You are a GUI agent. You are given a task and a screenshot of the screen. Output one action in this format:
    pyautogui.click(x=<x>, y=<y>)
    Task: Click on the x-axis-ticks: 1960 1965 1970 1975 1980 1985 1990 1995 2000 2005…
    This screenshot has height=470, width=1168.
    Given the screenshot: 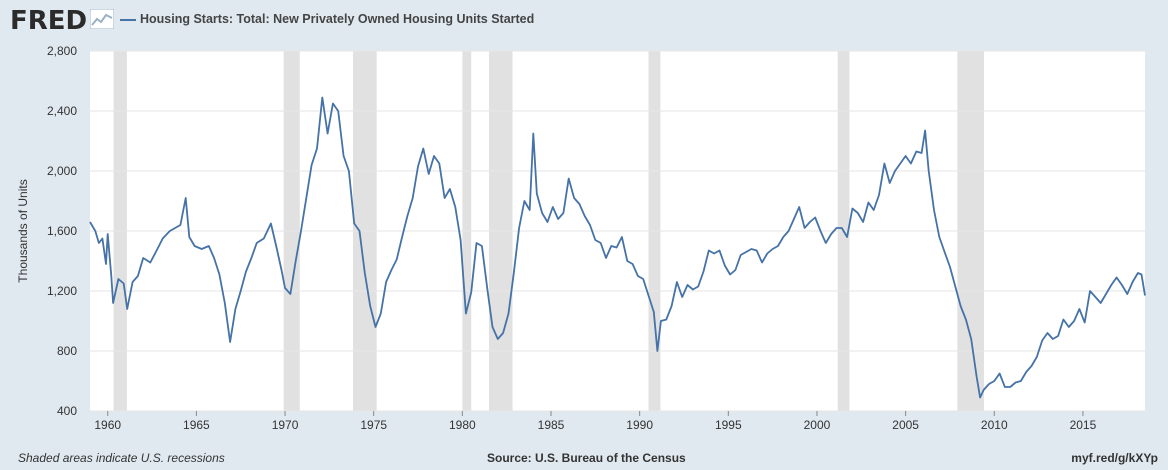 What is the action you would take?
    pyautogui.click(x=595, y=421)
    